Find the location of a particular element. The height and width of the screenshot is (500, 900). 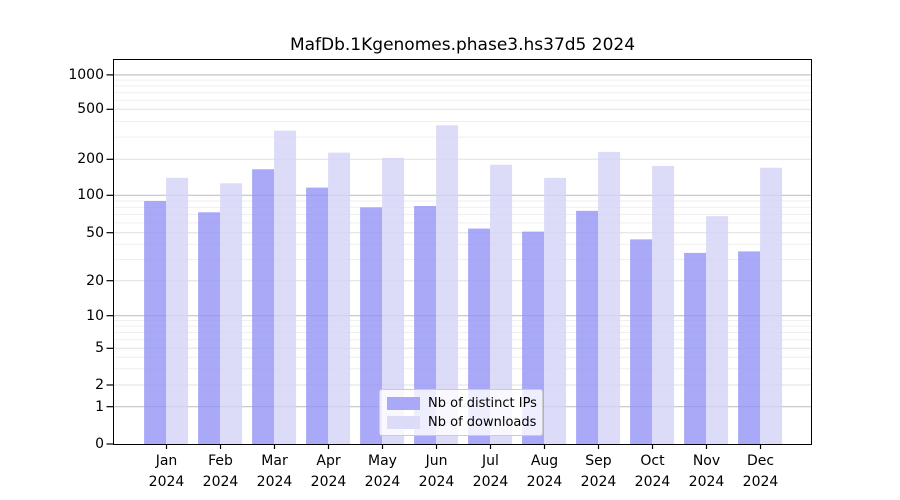

x-tick-label-jan: Jan 2024 is located at coordinates (167, 471).